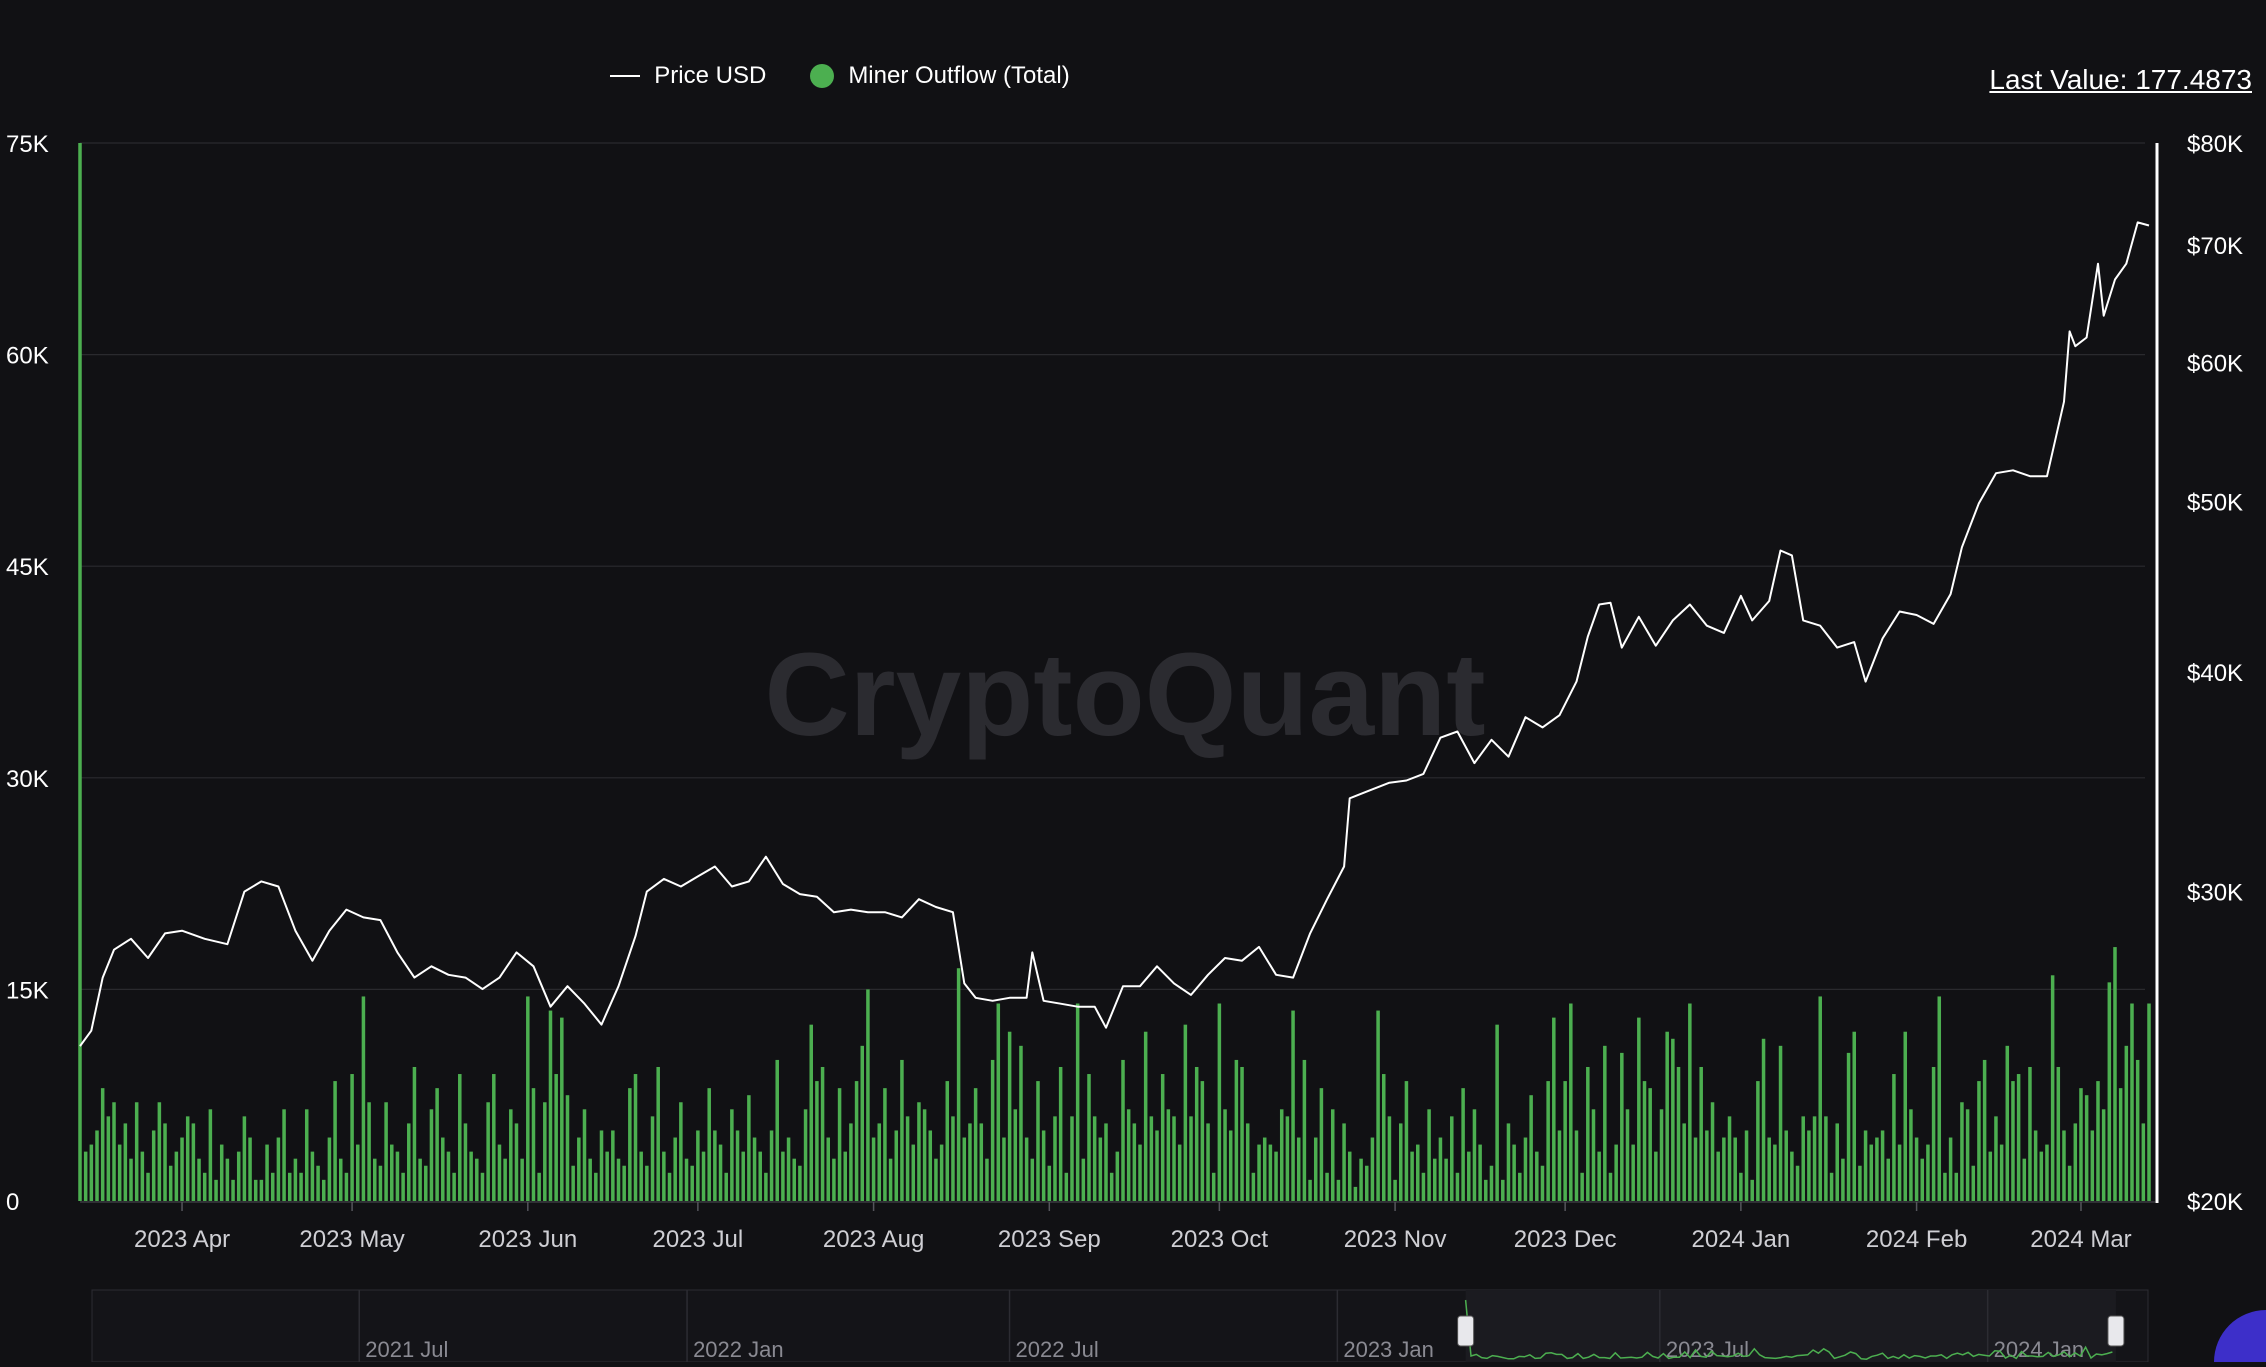 This screenshot has height=1367, width=2266. I want to click on y-left-tick-label: 45K, so click(27, 567).